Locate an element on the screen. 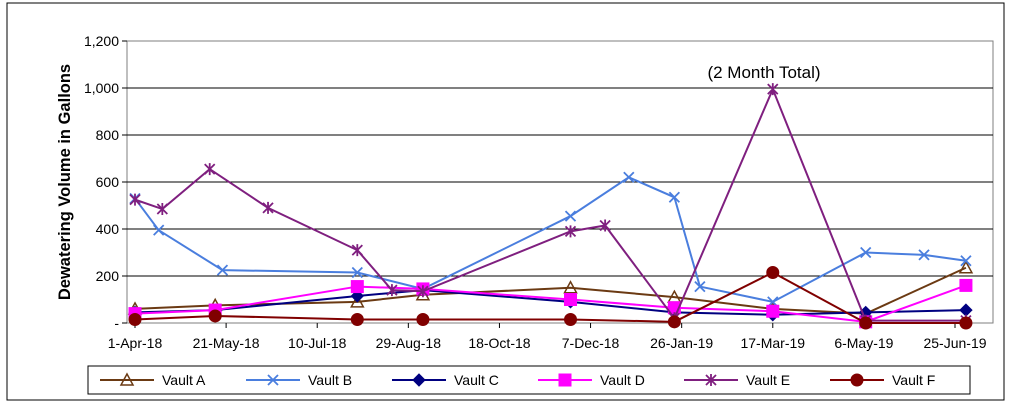 This screenshot has width=1010, height=404. x-tick-label: 6-May-19 is located at coordinates (863, 343).